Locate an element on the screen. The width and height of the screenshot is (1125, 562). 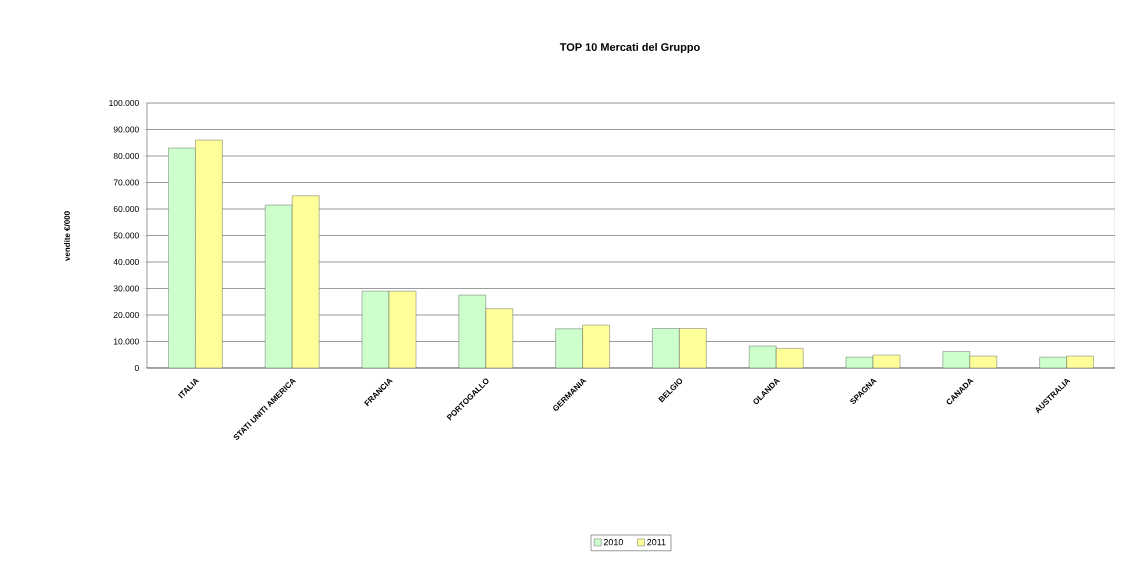
y-tick-label: 80.000 is located at coordinates (126, 156).